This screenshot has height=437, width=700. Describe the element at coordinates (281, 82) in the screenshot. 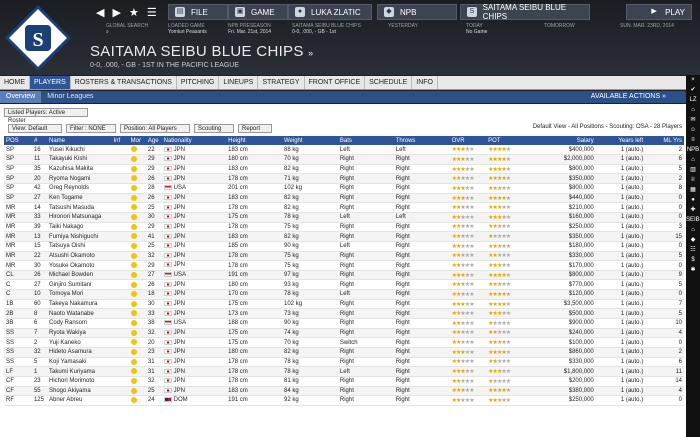

I see `menu-strategy: STRATEGY` at that location.